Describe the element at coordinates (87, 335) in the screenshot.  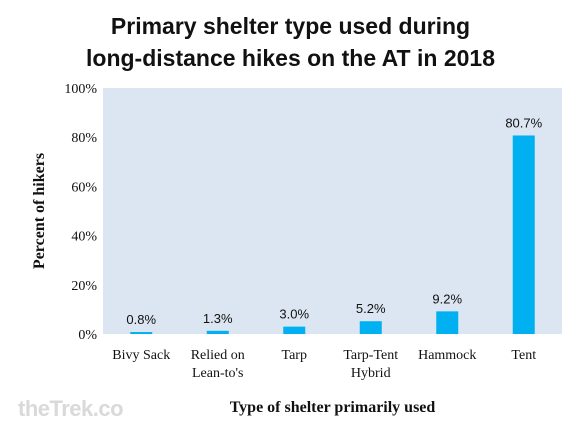
I see `y-tick-label: 0%` at that location.